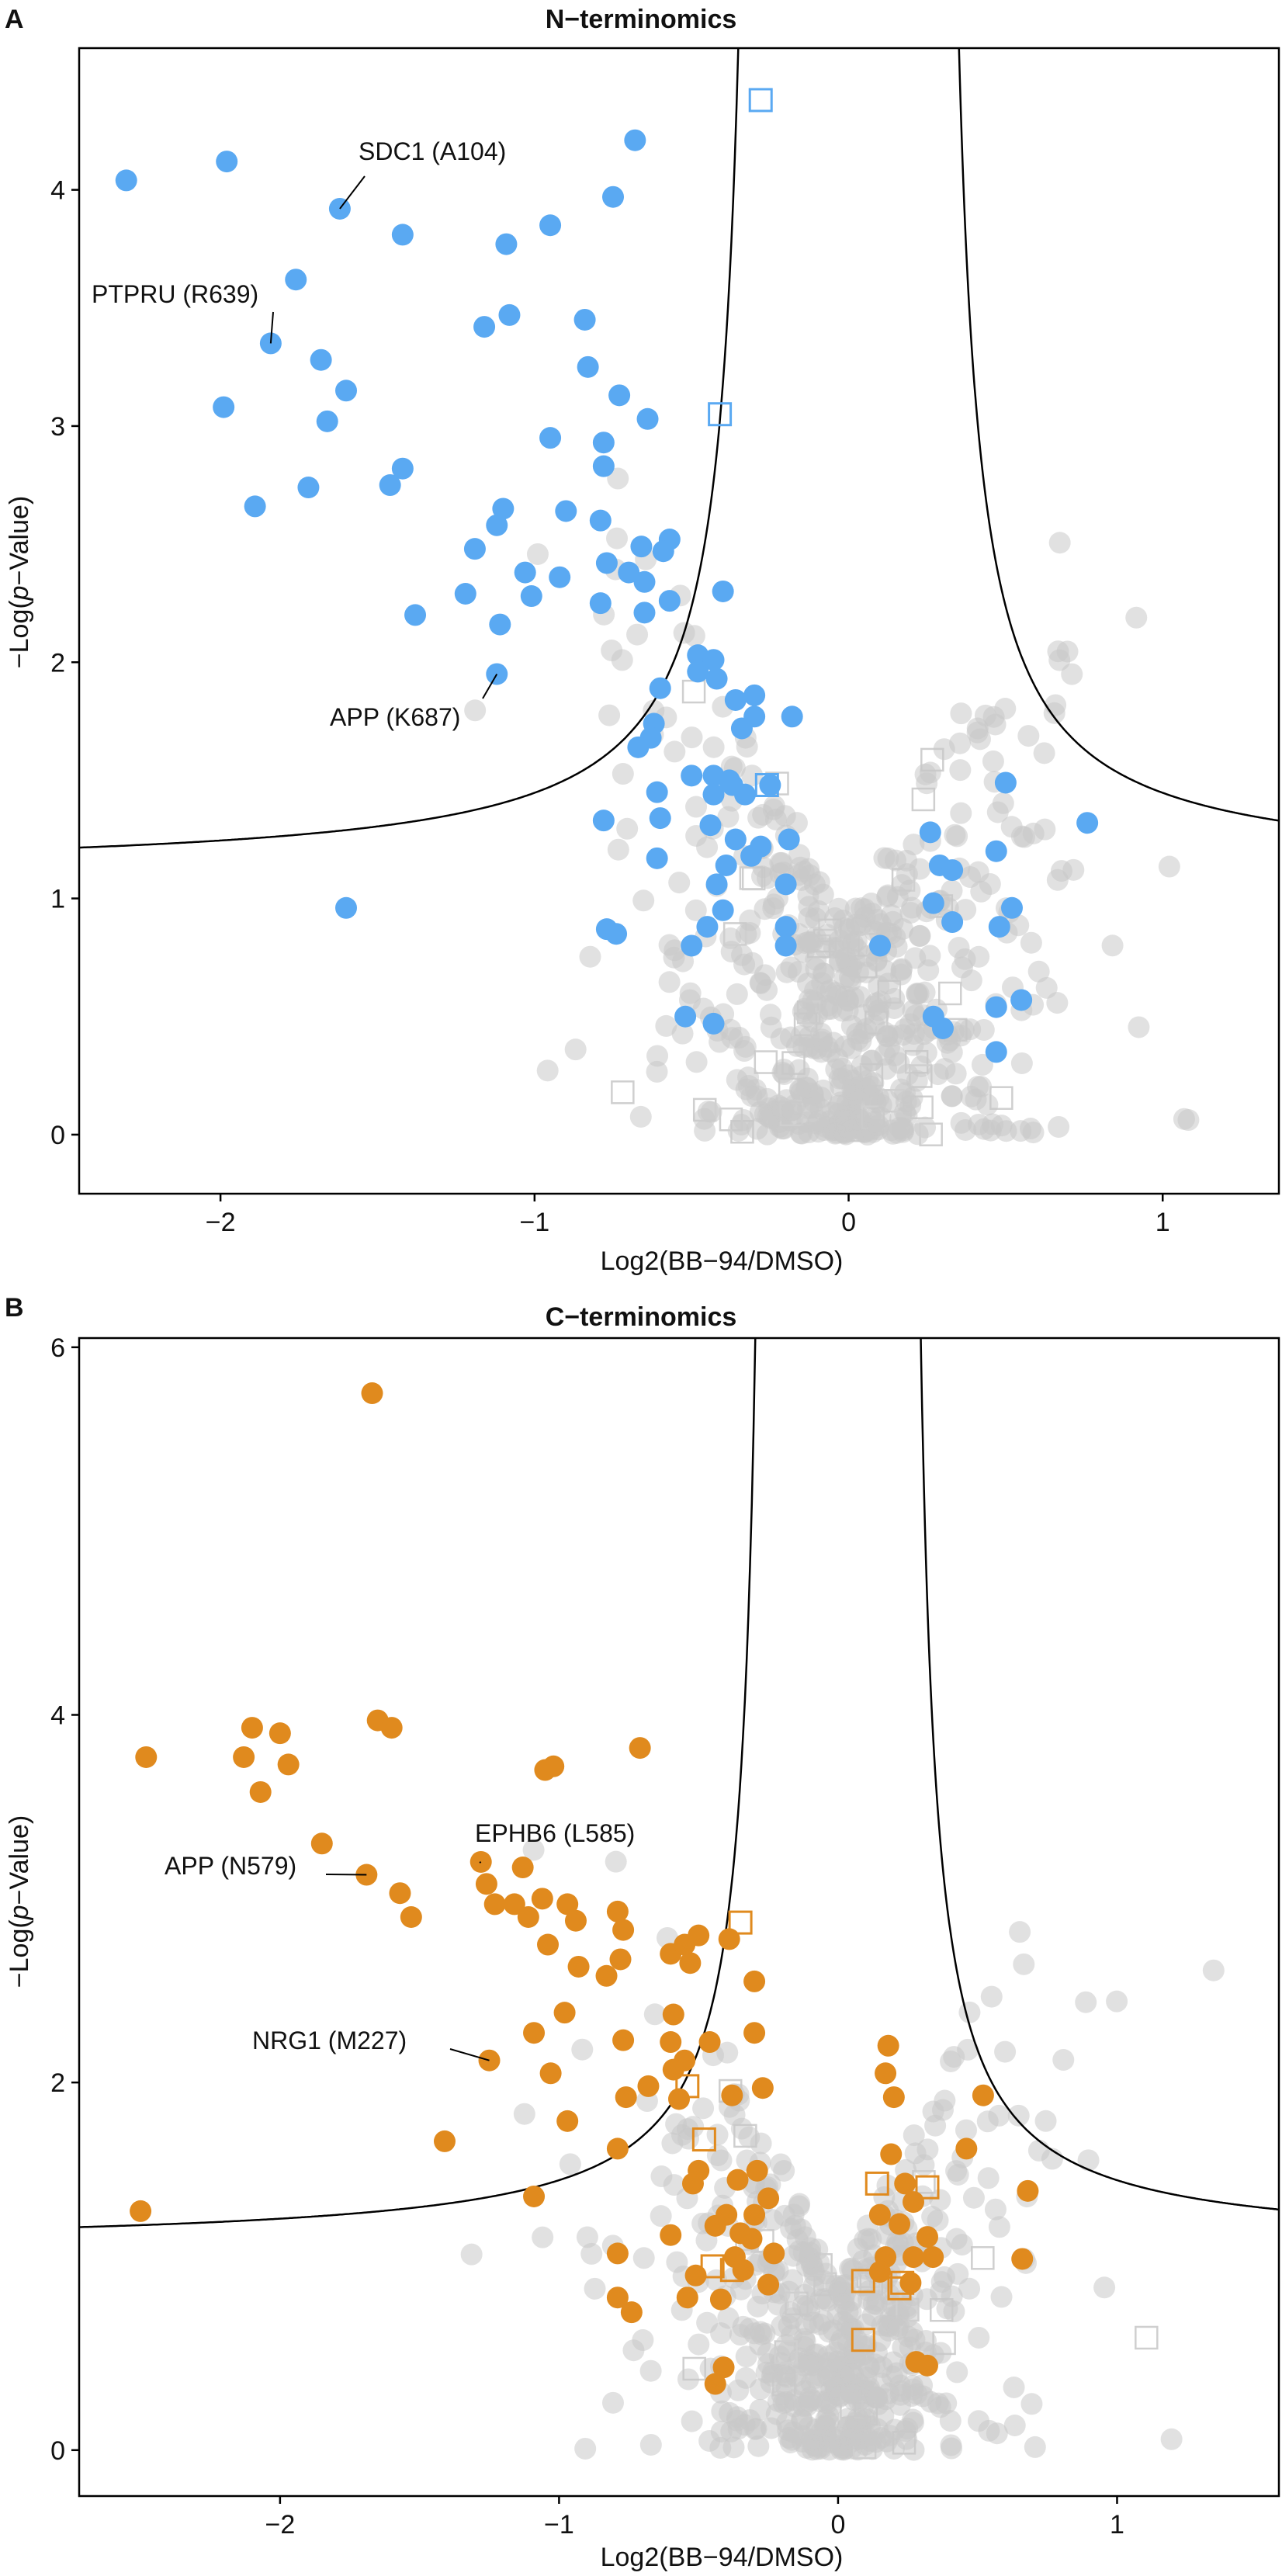  Describe the element at coordinates (57, 1715) in the screenshot. I see `panel-b-y-tick-label: 4` at that location.